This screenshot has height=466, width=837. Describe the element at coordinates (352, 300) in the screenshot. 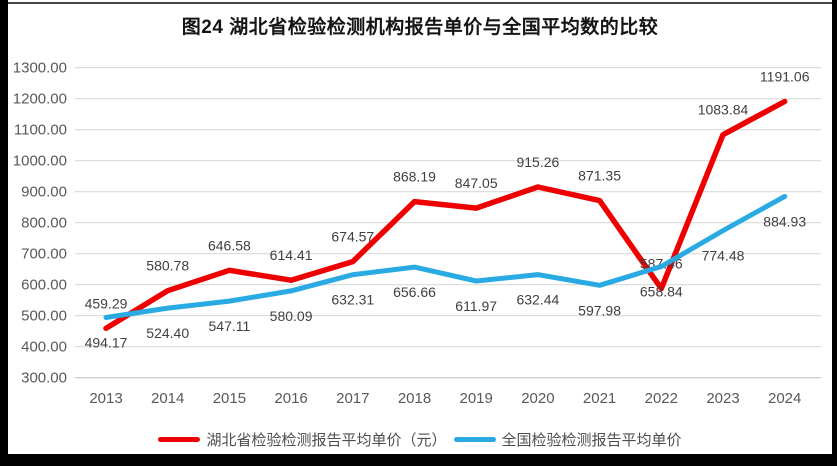

I see `data-label: 632.31` at that location.